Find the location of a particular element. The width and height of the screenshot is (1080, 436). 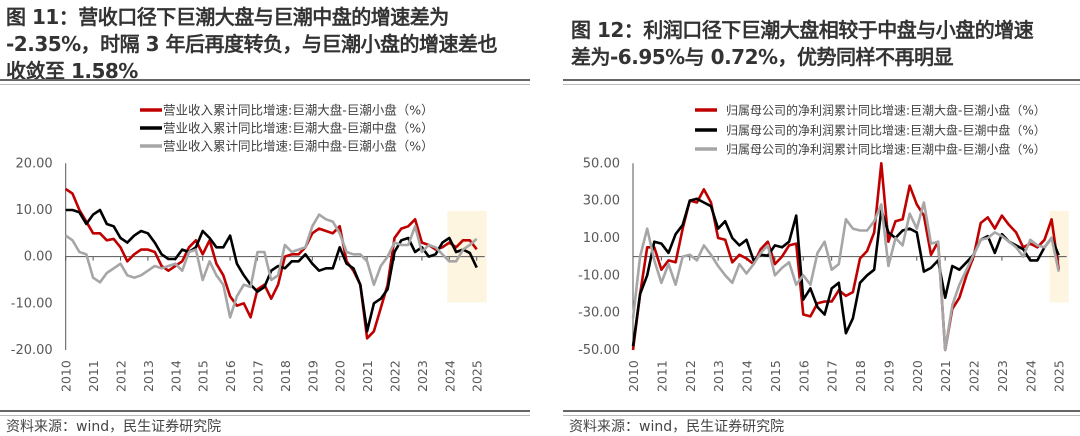

y-tick-label: 50.00 is located at coordinates (601, 163).